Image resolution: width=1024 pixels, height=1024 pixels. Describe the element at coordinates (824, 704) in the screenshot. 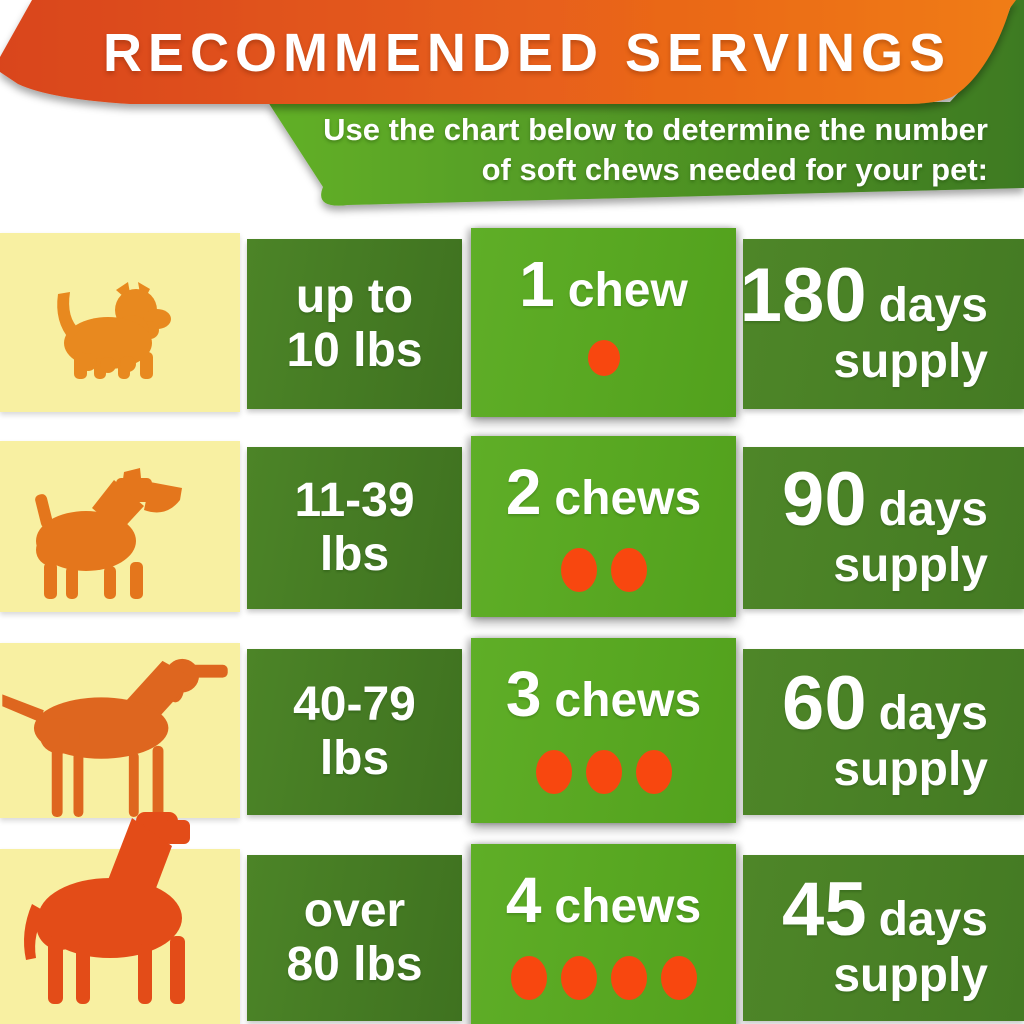

I see `supply-number: 60` at that location.